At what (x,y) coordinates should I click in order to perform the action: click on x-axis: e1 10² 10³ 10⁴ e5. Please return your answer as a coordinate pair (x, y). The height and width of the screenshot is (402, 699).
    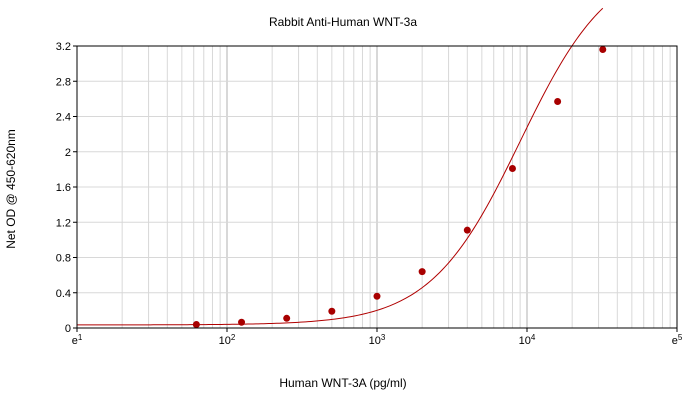
    Looking at the image, I should click on (377, 337).